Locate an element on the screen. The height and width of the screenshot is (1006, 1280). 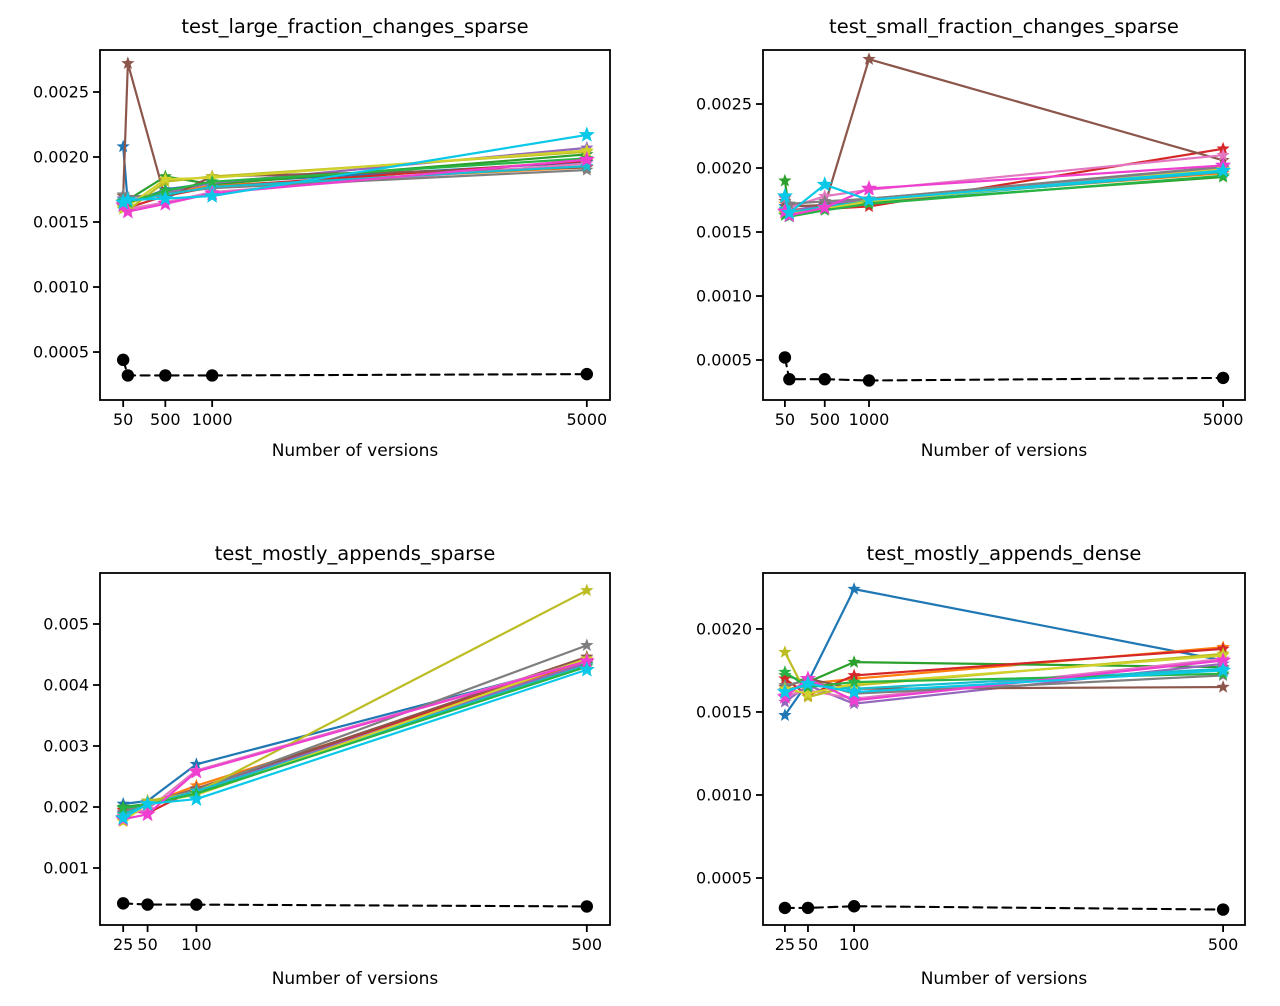
series-marker-gray is located at coordinates (587, 645).